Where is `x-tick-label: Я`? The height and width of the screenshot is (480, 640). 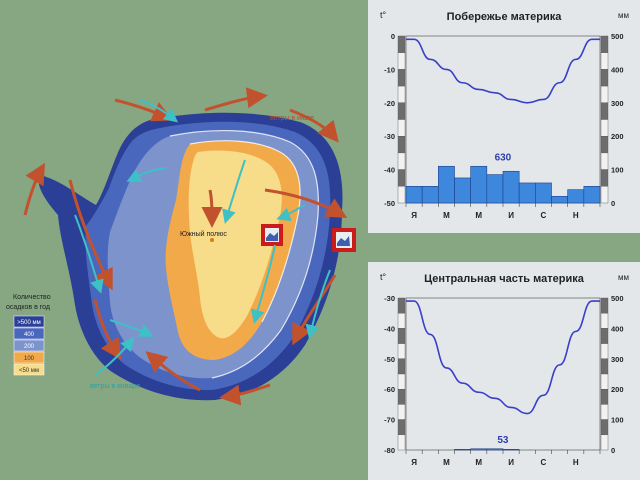
x-tick-label: Я is located at coordinates (414, 462).